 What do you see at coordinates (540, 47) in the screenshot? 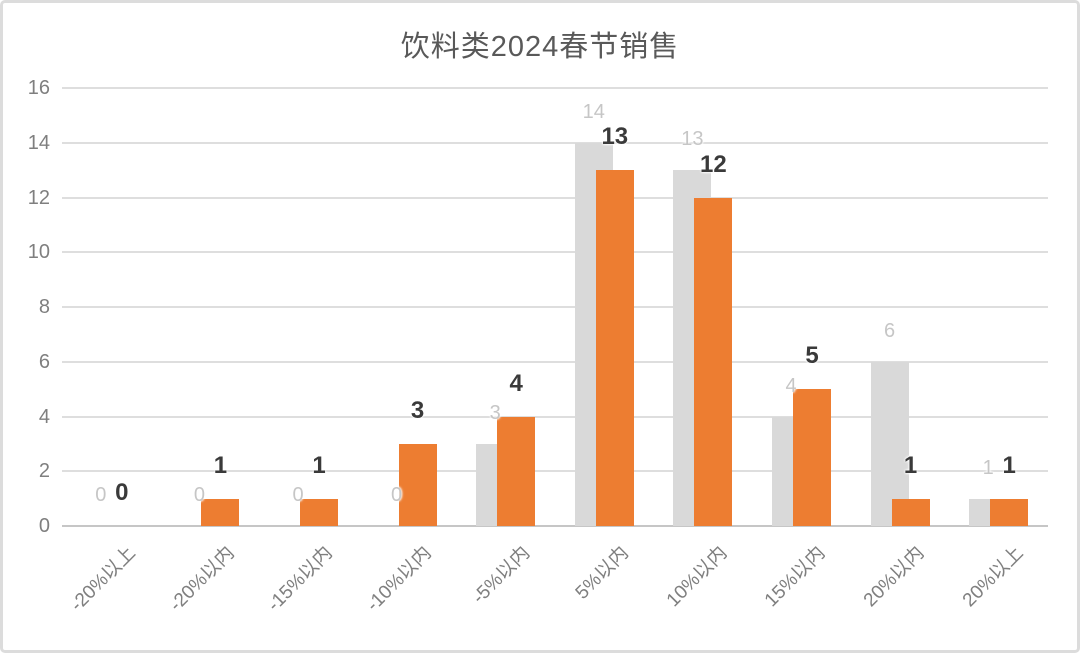
I see `chart-title: 饮料类2024春节销售` at bounding box center [540, 47].